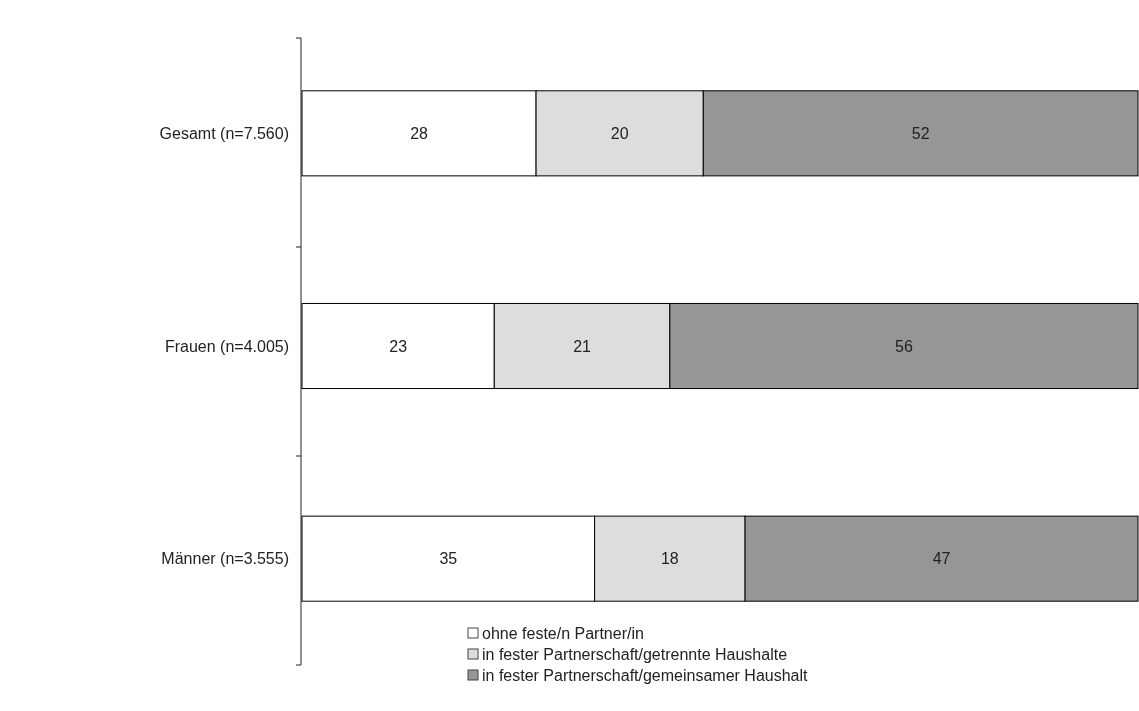 Image resolution: width=1139 pixels, height=711 pixels. What do you see at coordinates (398, 346) in the screenshot?
I see `data-label: 23` at bounding box center [398, 346].